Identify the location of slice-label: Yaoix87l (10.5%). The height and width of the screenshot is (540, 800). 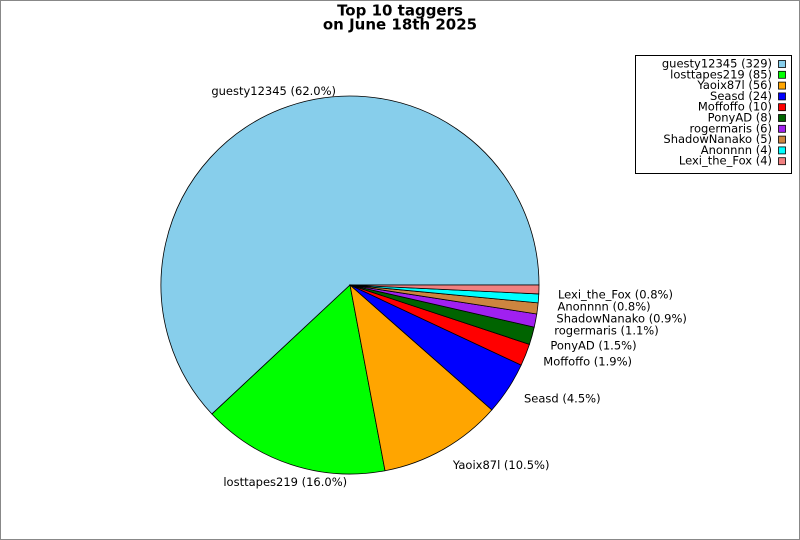
(501, 465).